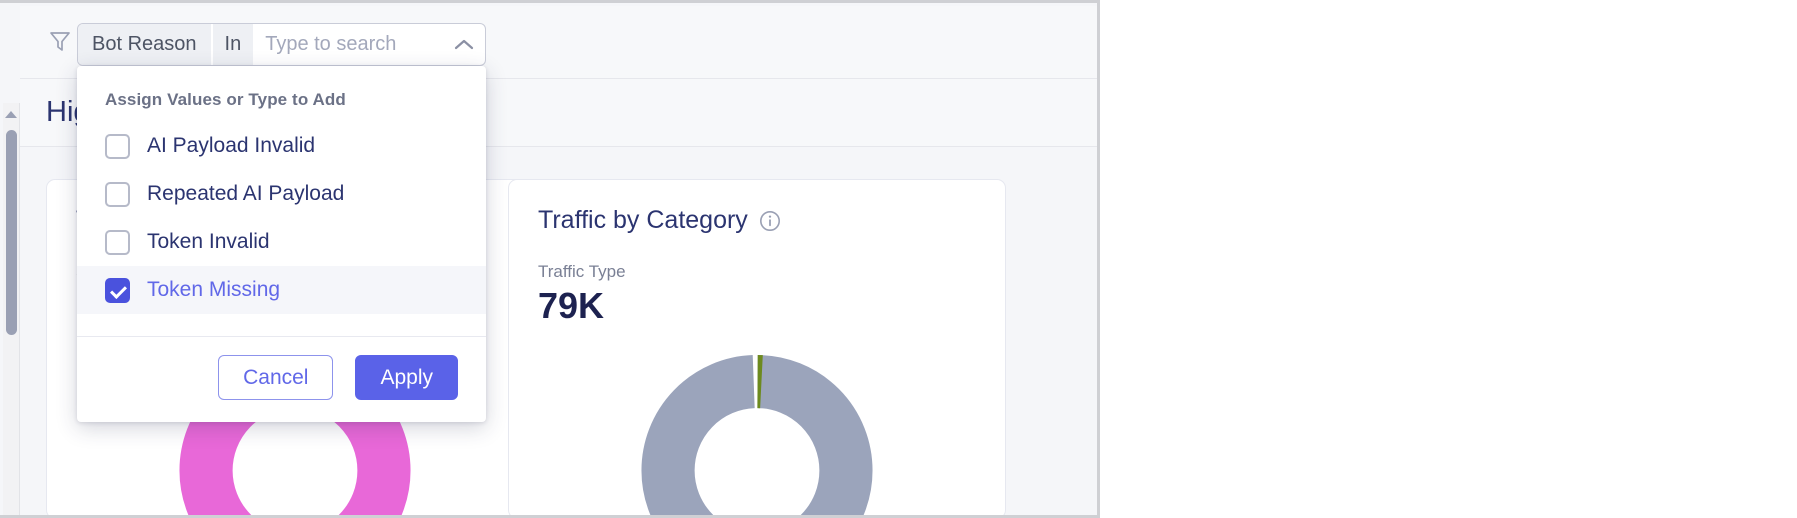  Describe the element at coordinates (757, 434) in the screenshot. I see `donut-chart-category` at that location.